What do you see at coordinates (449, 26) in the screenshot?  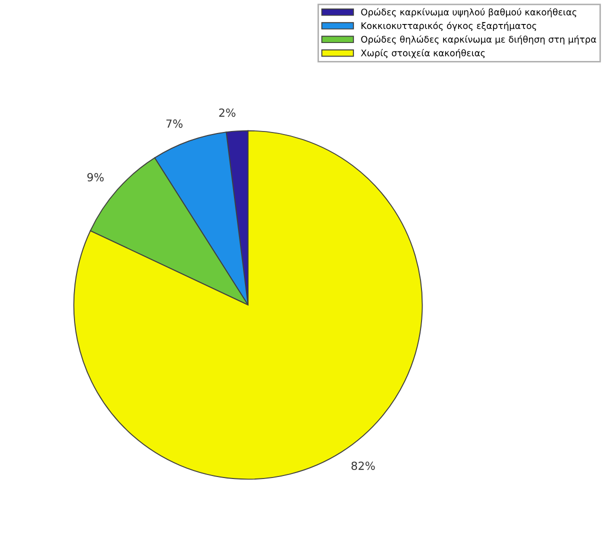 I see `legend-label: Κοκκιοκυτταρικός όγκος εξαρτήματος` at bounding box center [449, 26].